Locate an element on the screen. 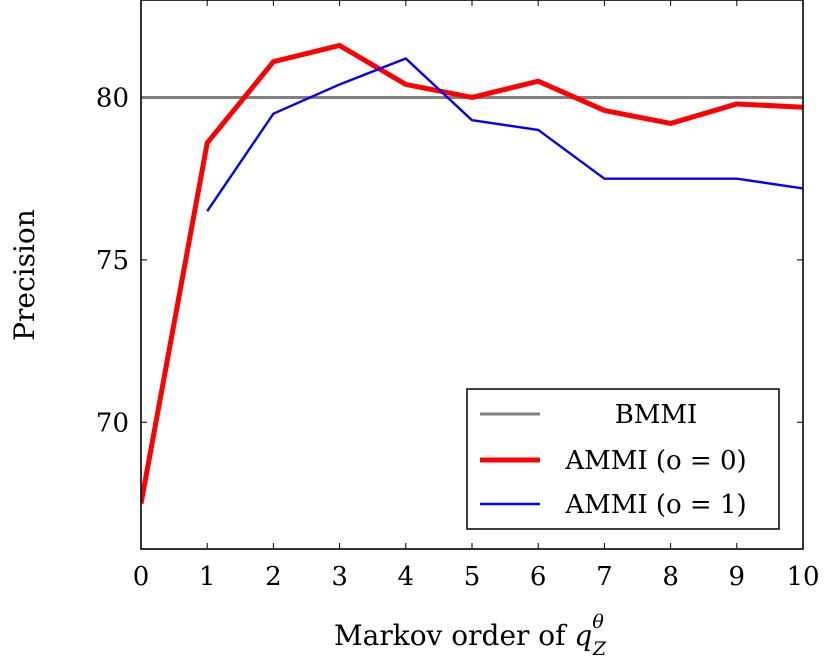 The image size is (831, 662). x-tick-label: 1 is located at coordinates (207, 577).